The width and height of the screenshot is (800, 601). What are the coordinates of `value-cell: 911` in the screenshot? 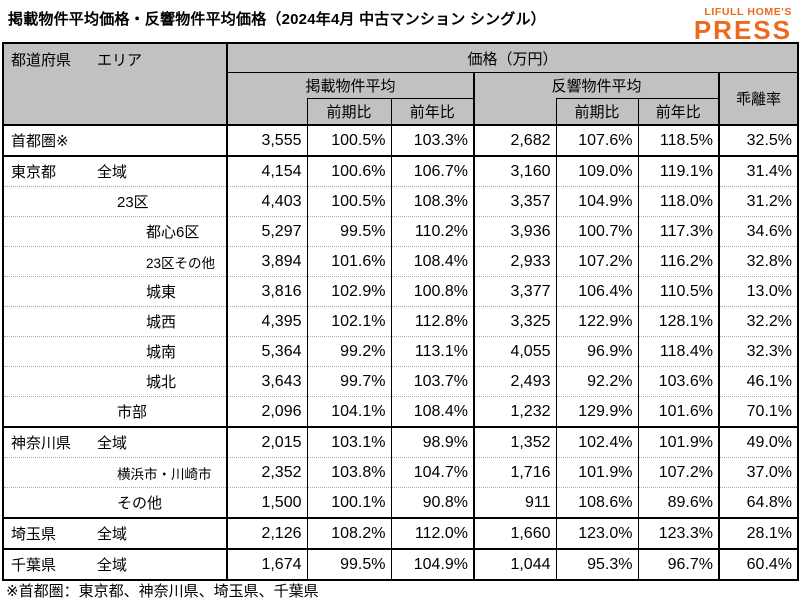 It's located at (514, 502).